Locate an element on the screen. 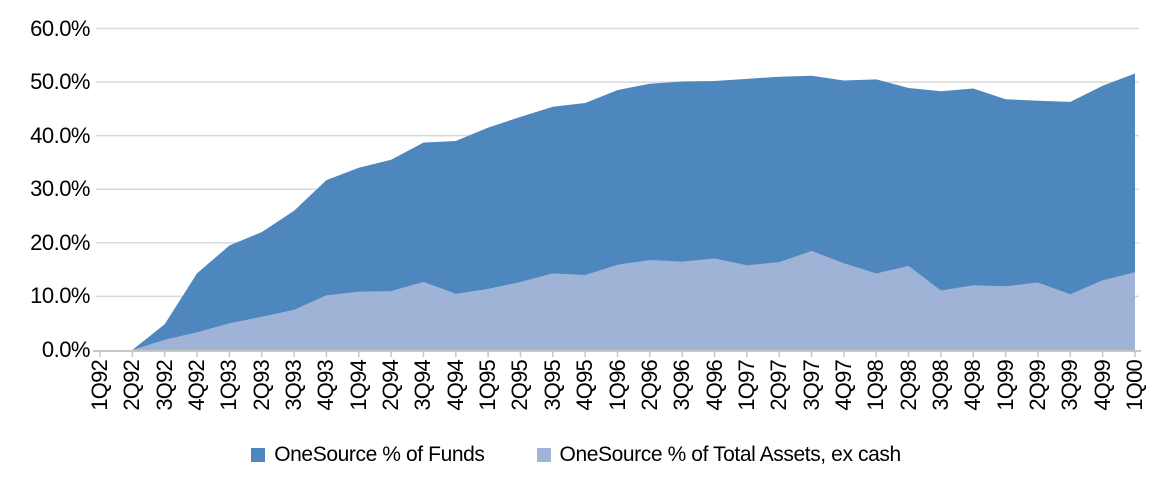 This screenshot has width=1152, height=496. x-axis-tick-label: 2Q97 is located at coordinates (779, 385).